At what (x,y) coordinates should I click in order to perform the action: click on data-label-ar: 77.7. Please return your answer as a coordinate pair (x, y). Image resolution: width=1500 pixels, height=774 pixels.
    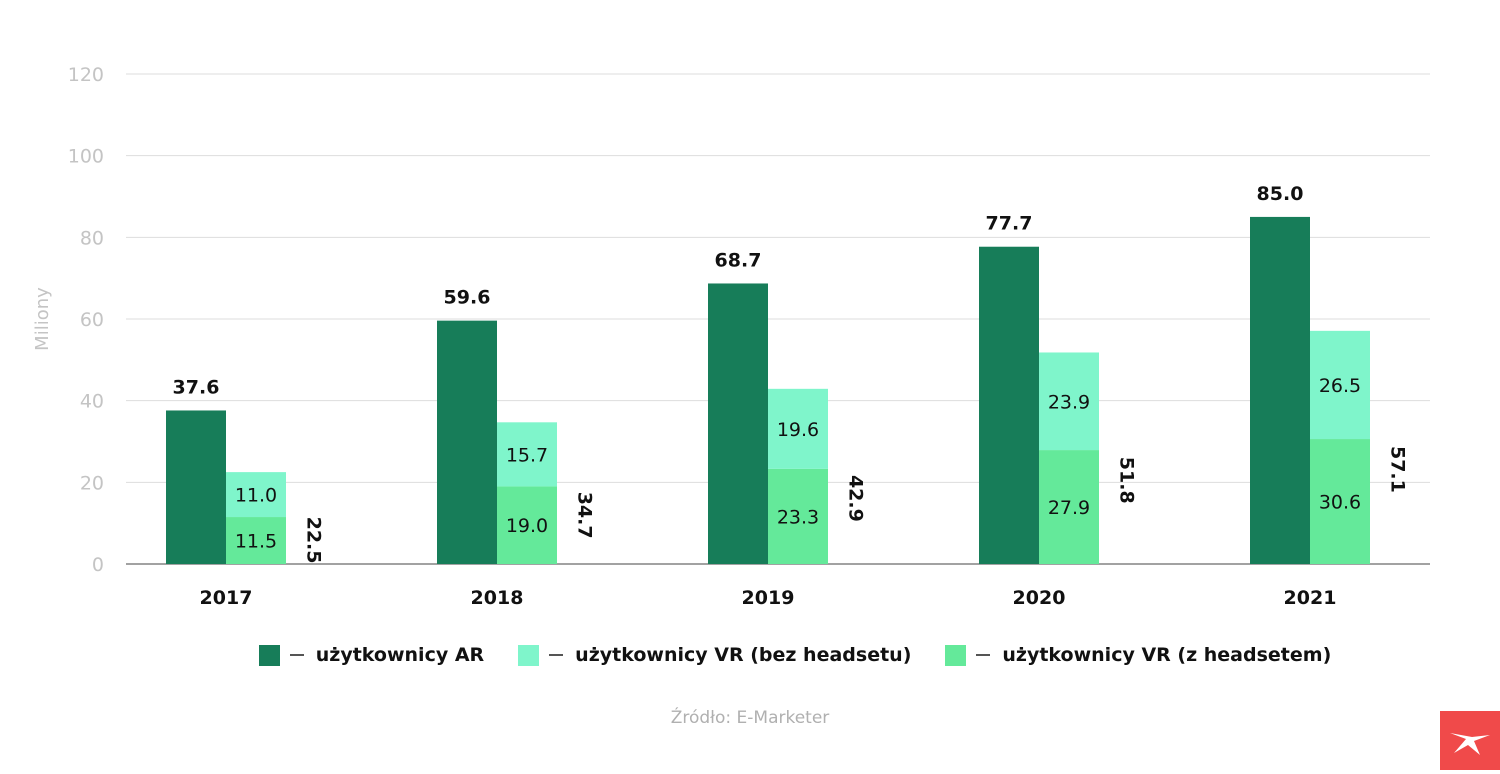
    Looking at the image, I should click on (1009, 224).